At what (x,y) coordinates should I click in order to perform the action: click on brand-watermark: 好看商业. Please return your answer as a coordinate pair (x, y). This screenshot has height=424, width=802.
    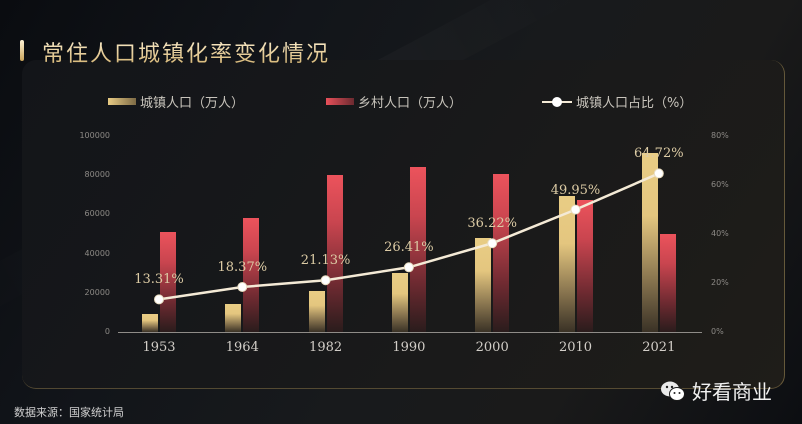
    Looking at the image, I should click on (716, 390).